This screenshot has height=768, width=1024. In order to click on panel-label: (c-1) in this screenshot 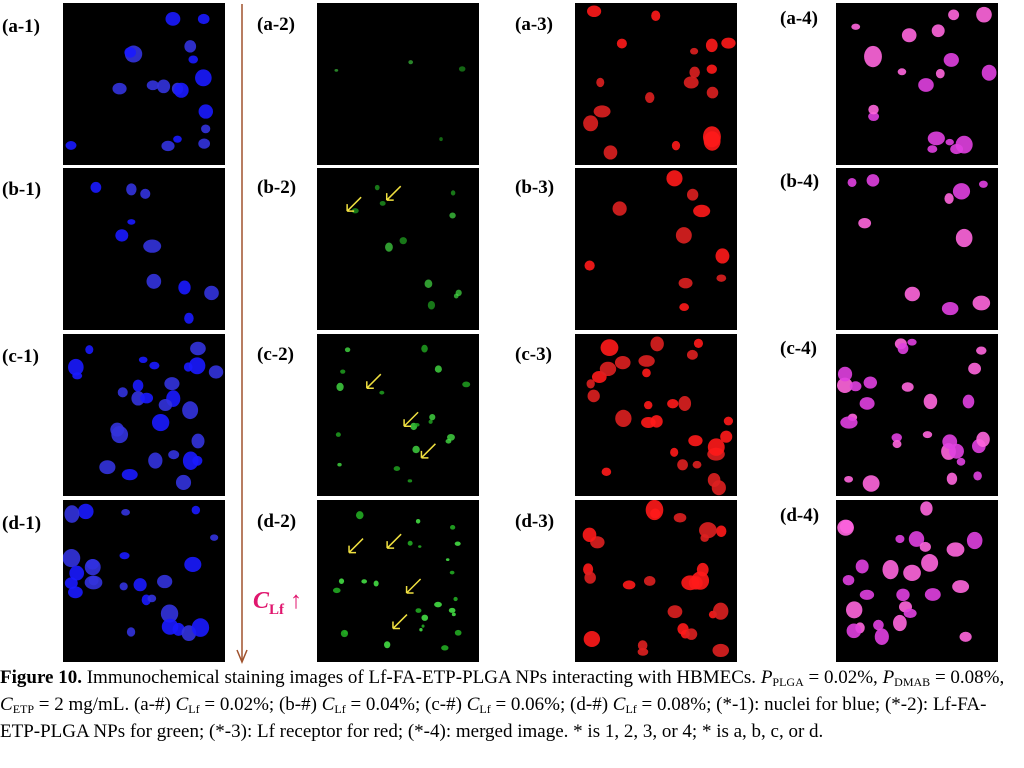, I will do `click(20, 356)`.